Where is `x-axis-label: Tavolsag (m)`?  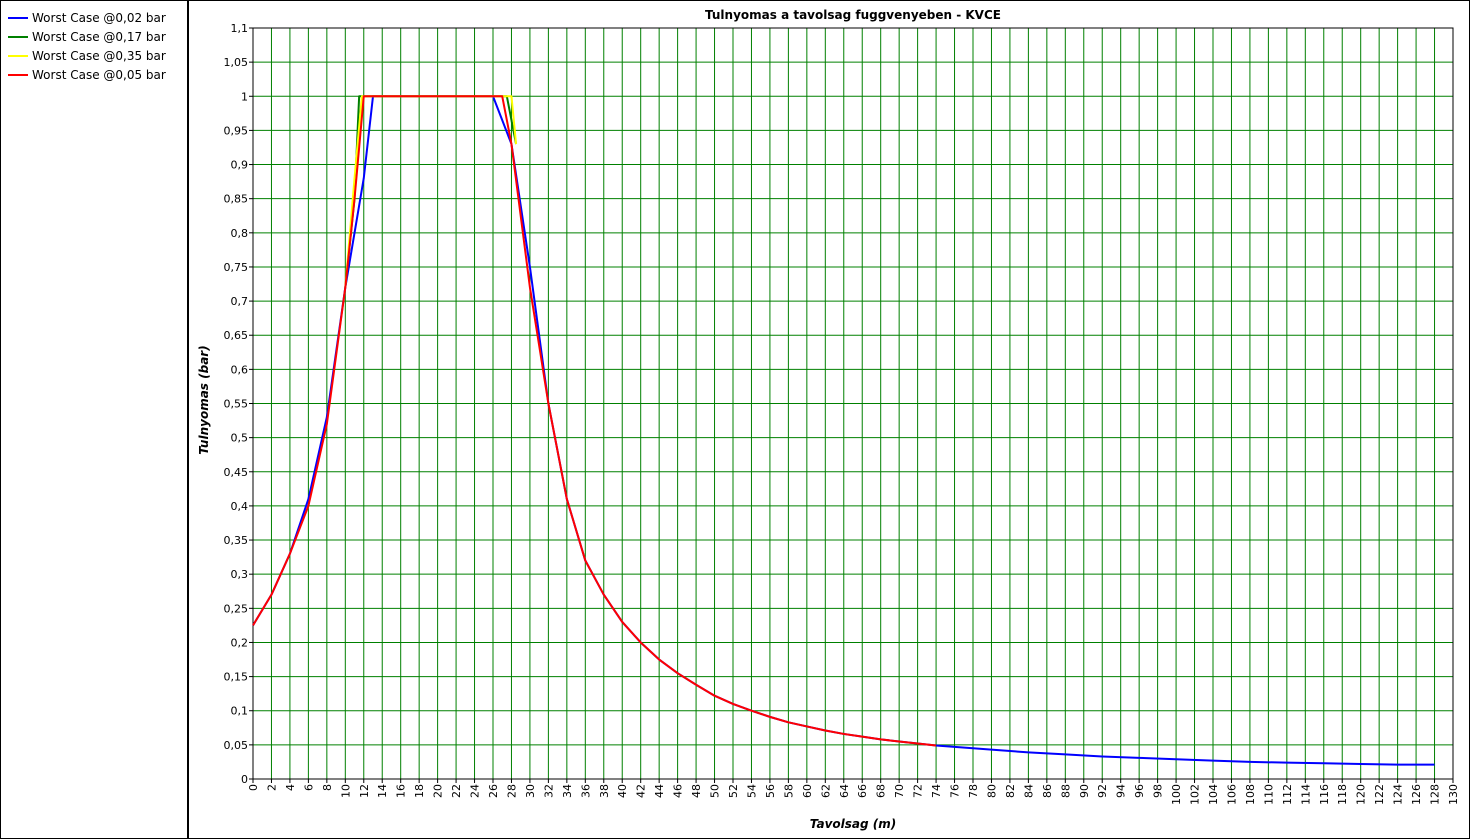
x-axis-label: Tavolsag (m) is located at coordinates (853, 824).